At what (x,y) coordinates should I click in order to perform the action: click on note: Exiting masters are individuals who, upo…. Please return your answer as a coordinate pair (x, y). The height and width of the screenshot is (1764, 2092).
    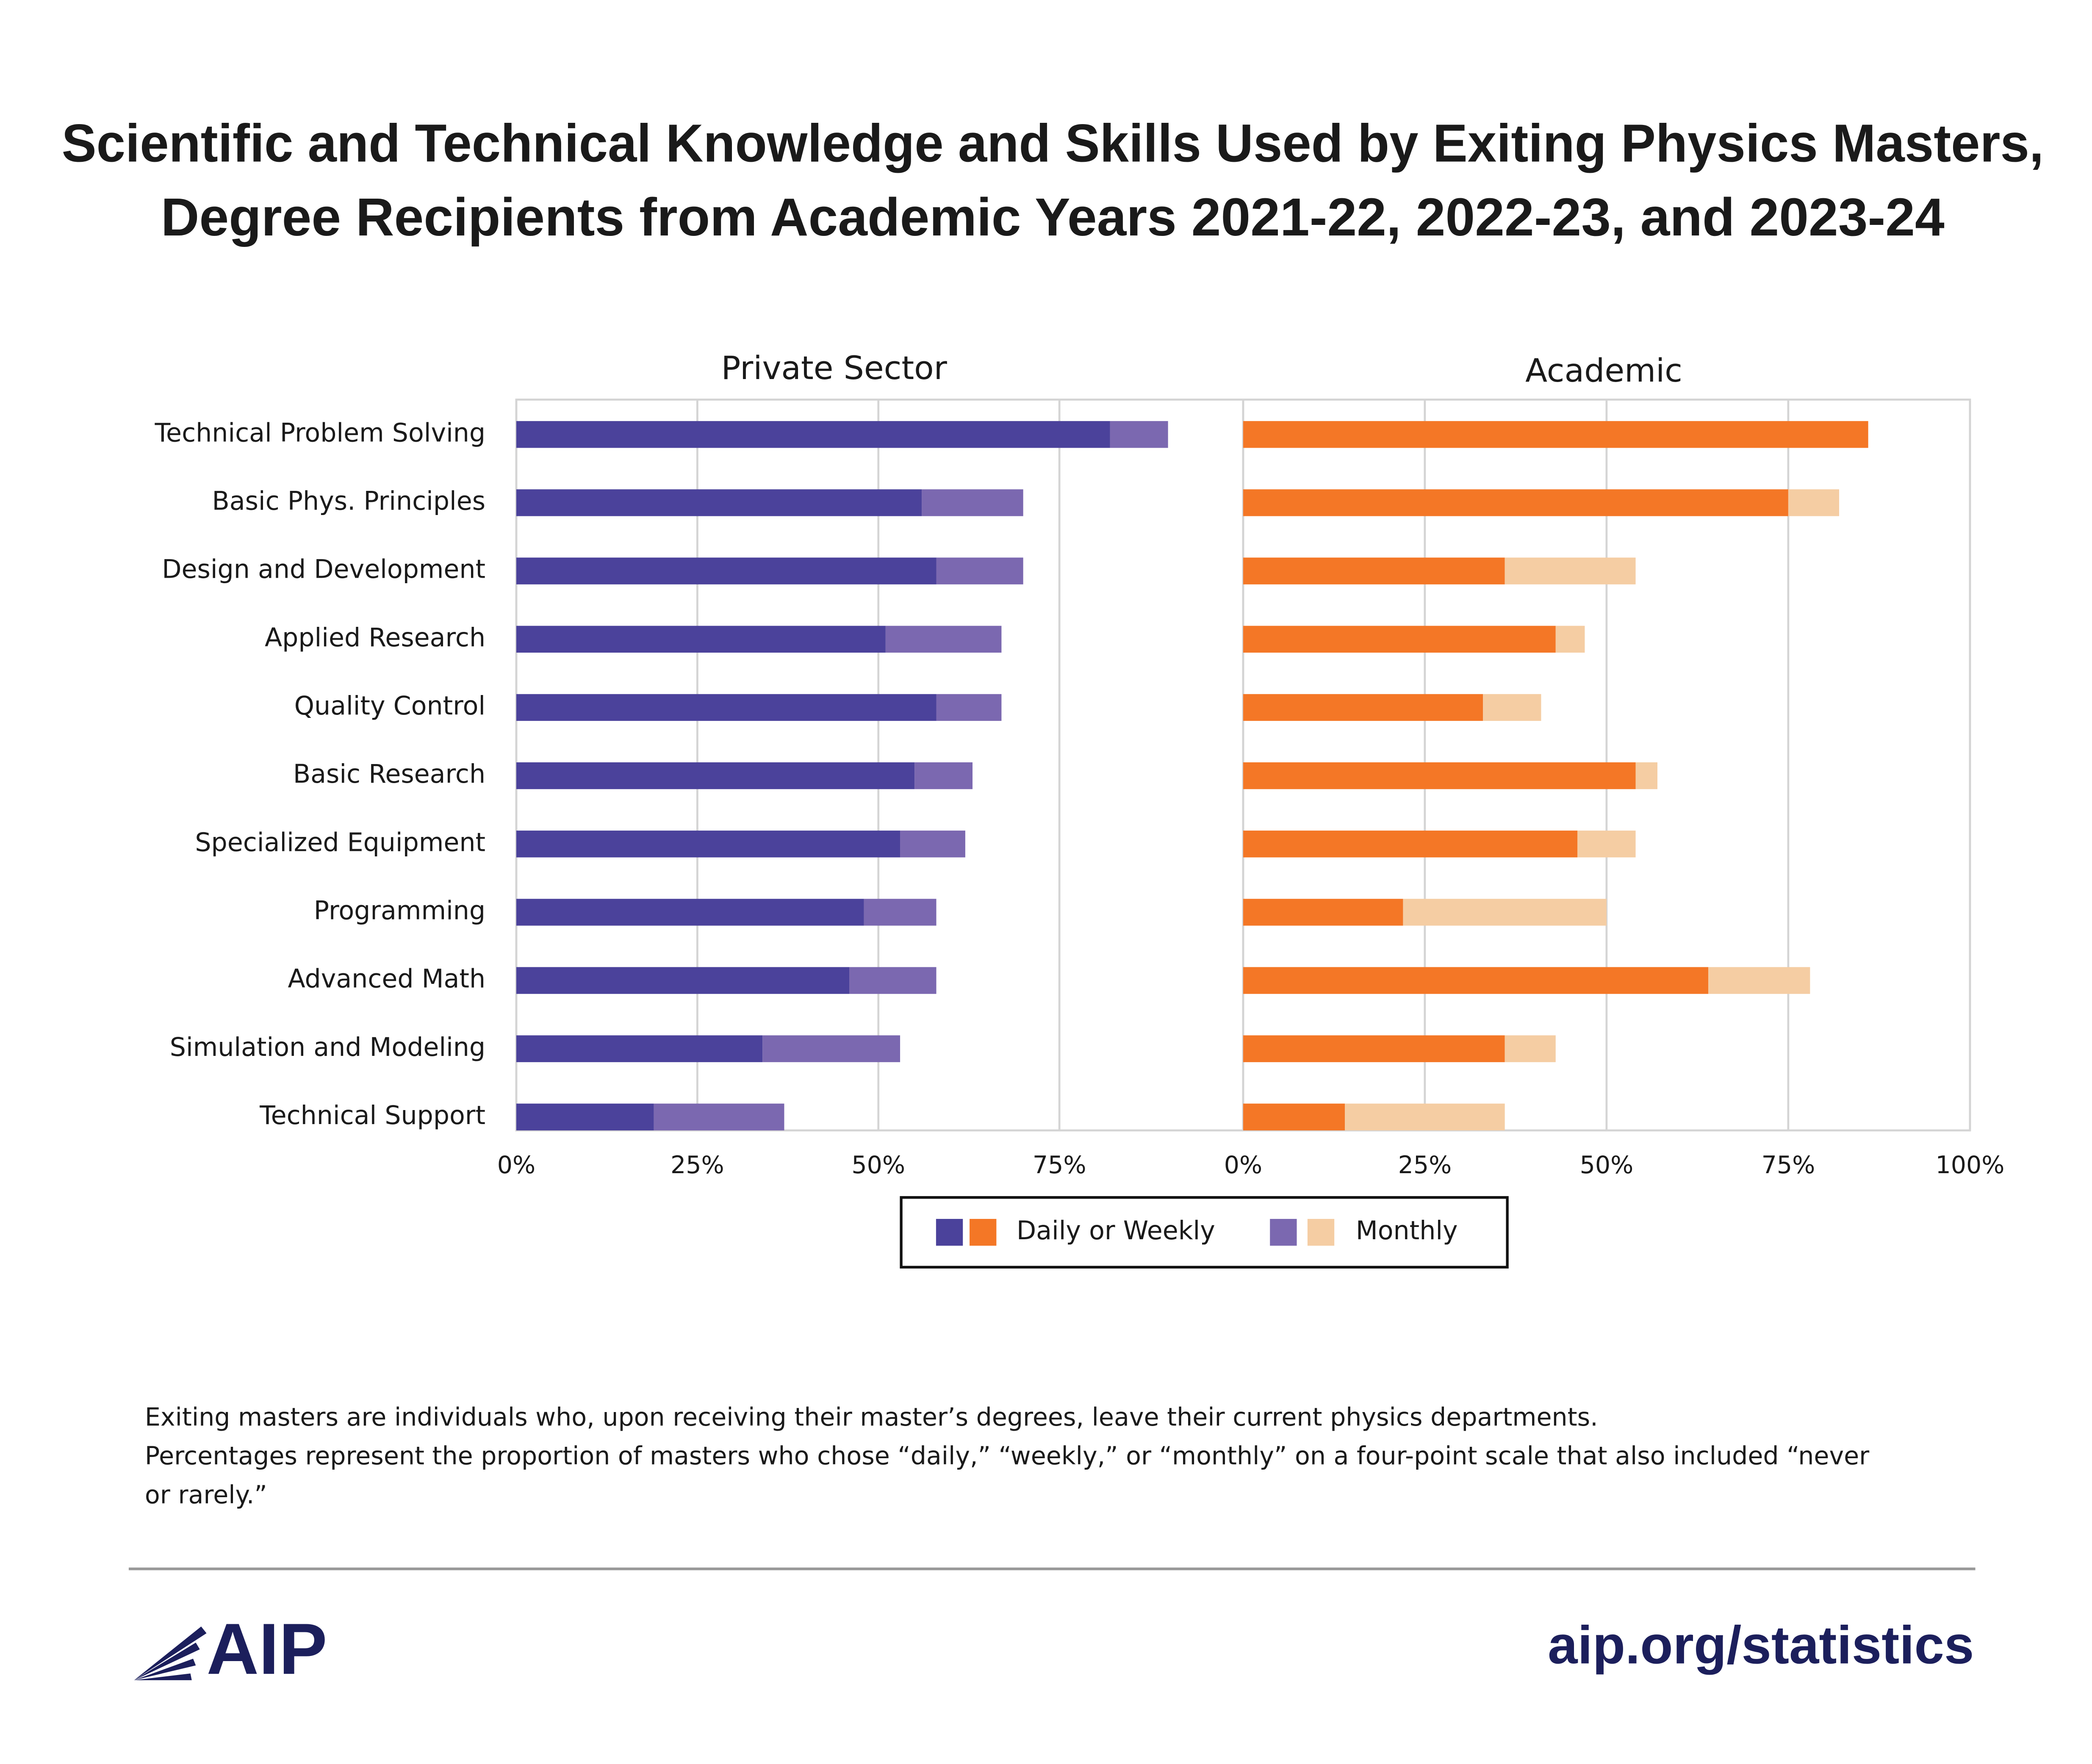
    Looking at the image, I should click on (871, 1417).